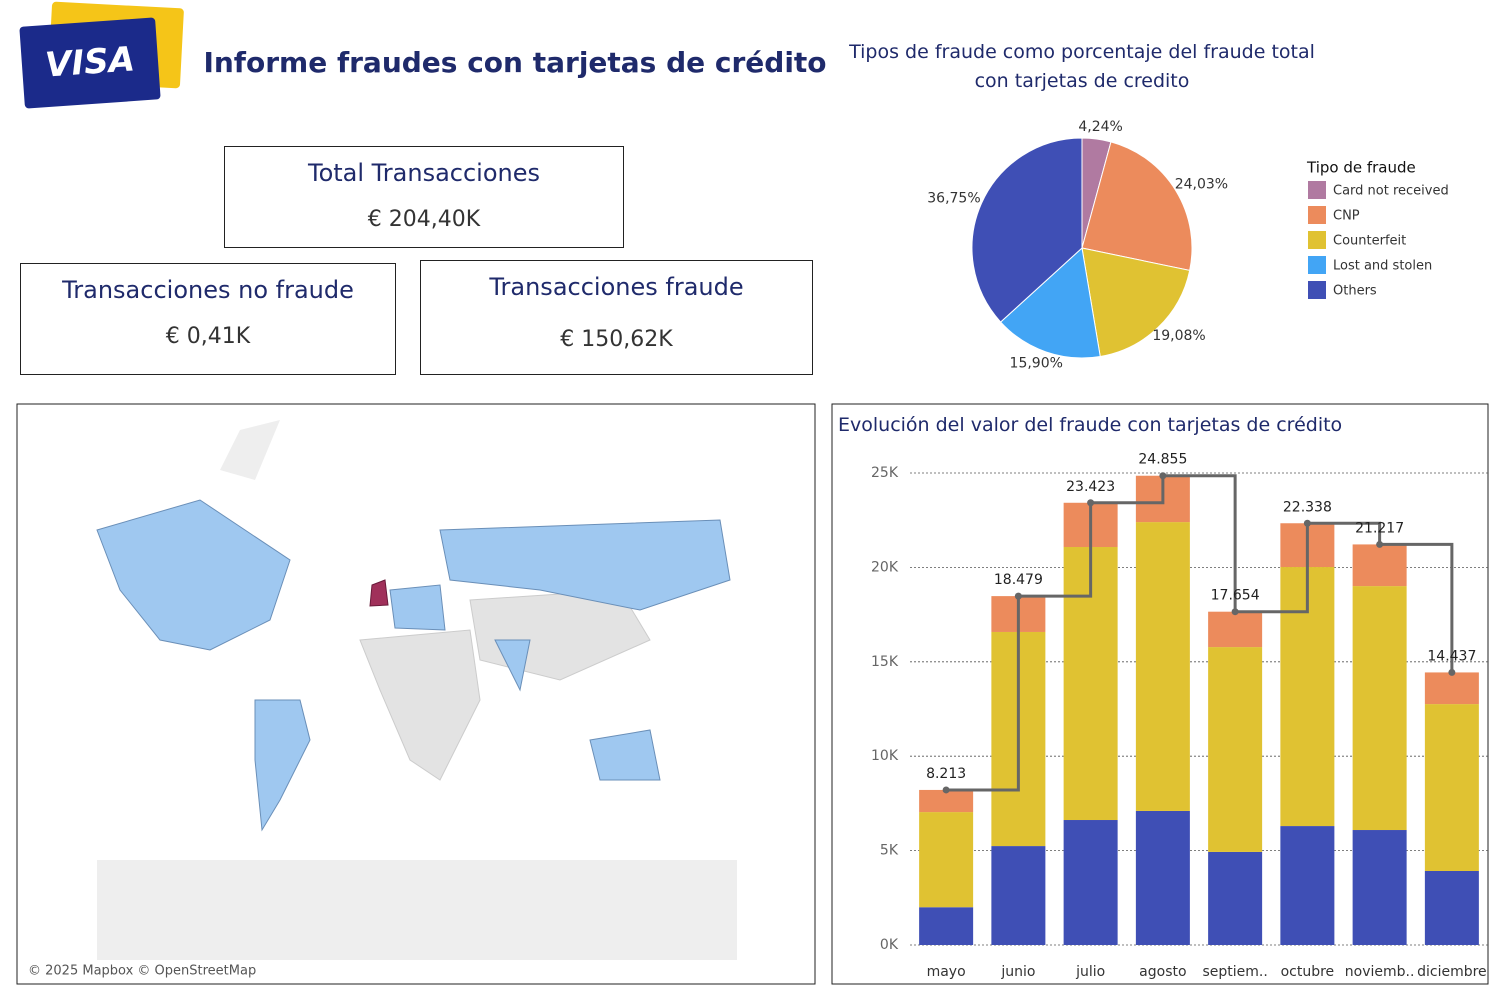  What do you see at coordinates (417, 910) in the screenshot?
I see `antarctica` at bounding box center [417, 910].